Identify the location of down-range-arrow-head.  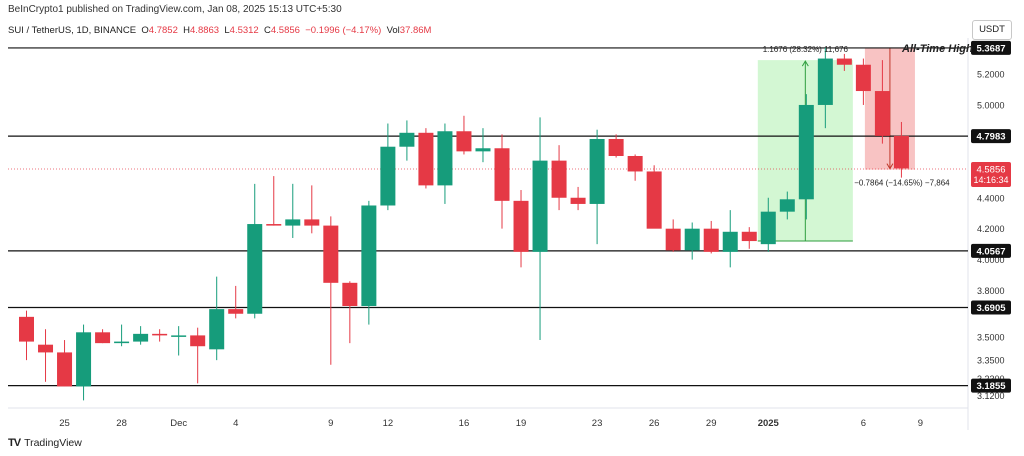
(890, 166).